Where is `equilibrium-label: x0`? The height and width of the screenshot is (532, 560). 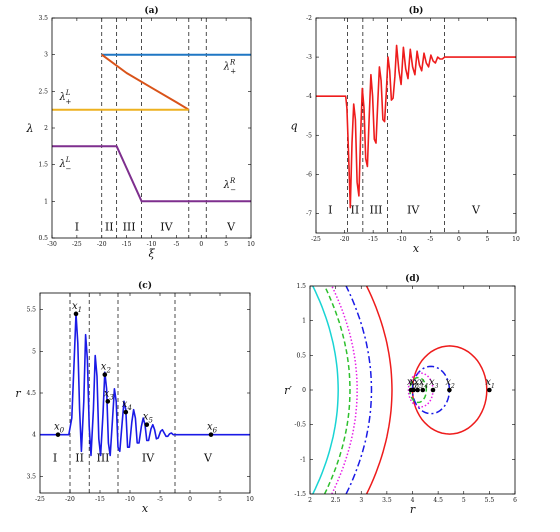 equilibrium-label: x0 is located at coordinates (412, 383).